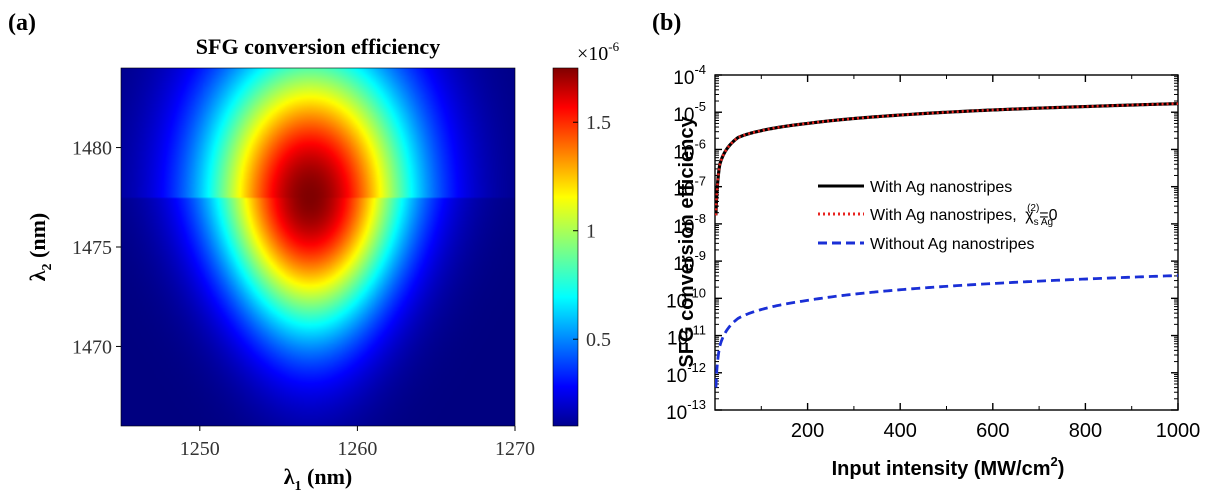 This screenshot has height=503, width=1215. Describe the element at coordinates (357, 449) in the screenshot. I see `heatmap-x-tick-label-1: 1260` at that location.